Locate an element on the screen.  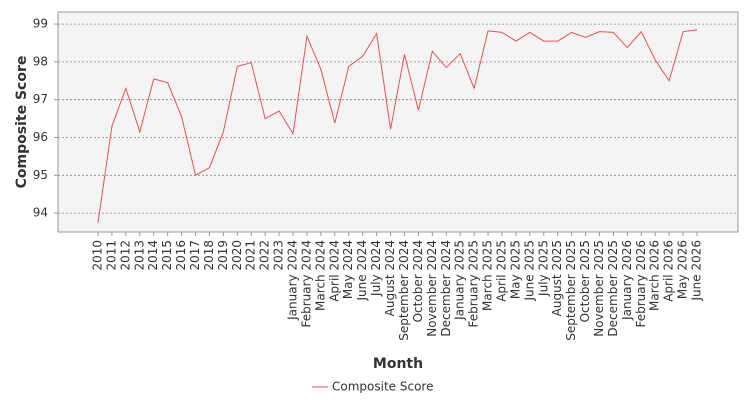
x-tick-label: June 2026 is located at coordinates (697, 271).